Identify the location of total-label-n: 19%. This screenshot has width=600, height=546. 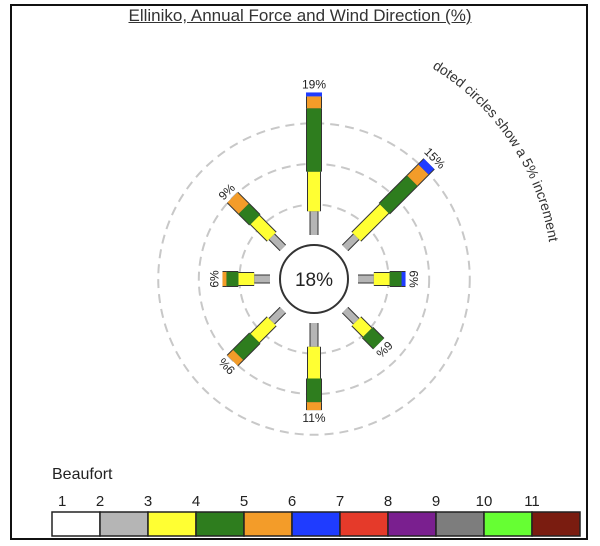
(314, 84).